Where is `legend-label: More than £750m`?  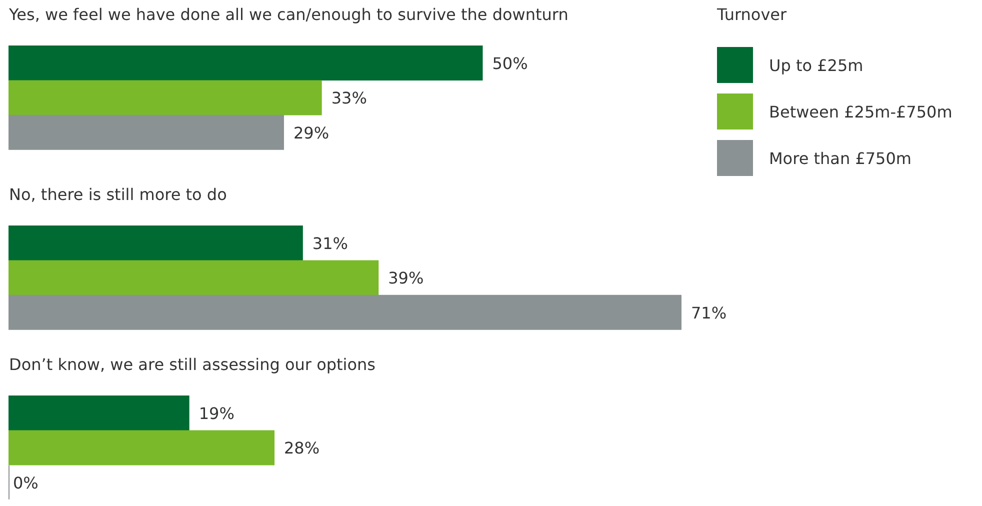 legend-label: More than £750m is located at coordinates (840, 158).